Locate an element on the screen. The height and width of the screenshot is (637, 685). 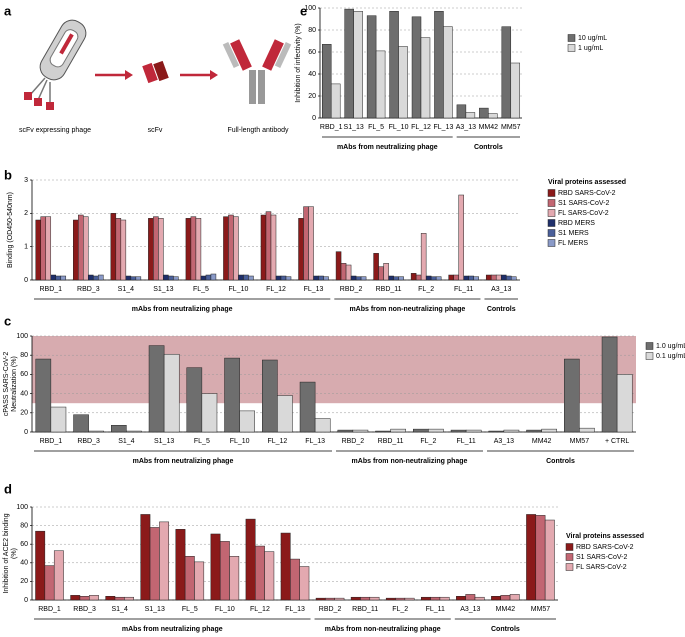
x-tick-label: MM42 is located at coordinates (506, 609).